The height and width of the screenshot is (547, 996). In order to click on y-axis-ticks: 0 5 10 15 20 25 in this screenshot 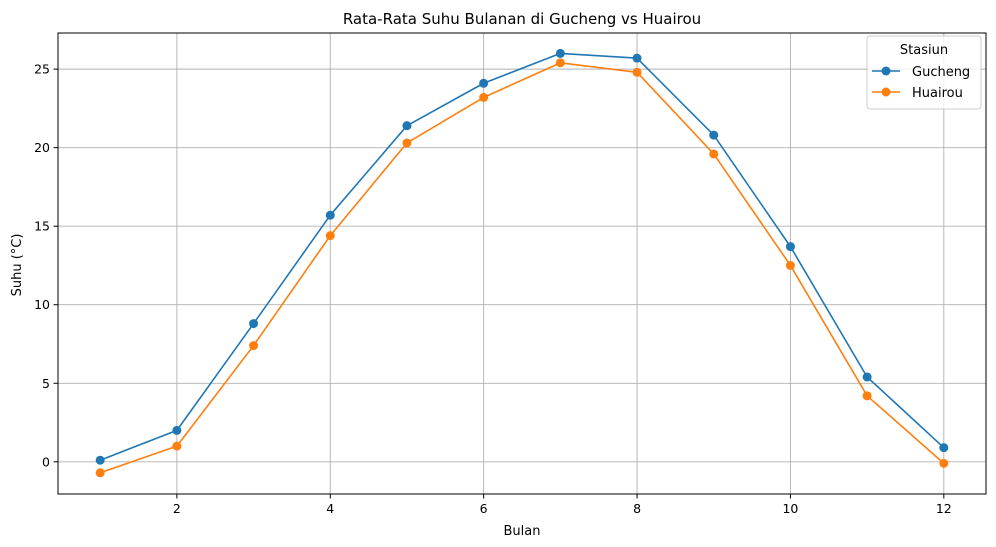, I will do `click(46, 265)`.